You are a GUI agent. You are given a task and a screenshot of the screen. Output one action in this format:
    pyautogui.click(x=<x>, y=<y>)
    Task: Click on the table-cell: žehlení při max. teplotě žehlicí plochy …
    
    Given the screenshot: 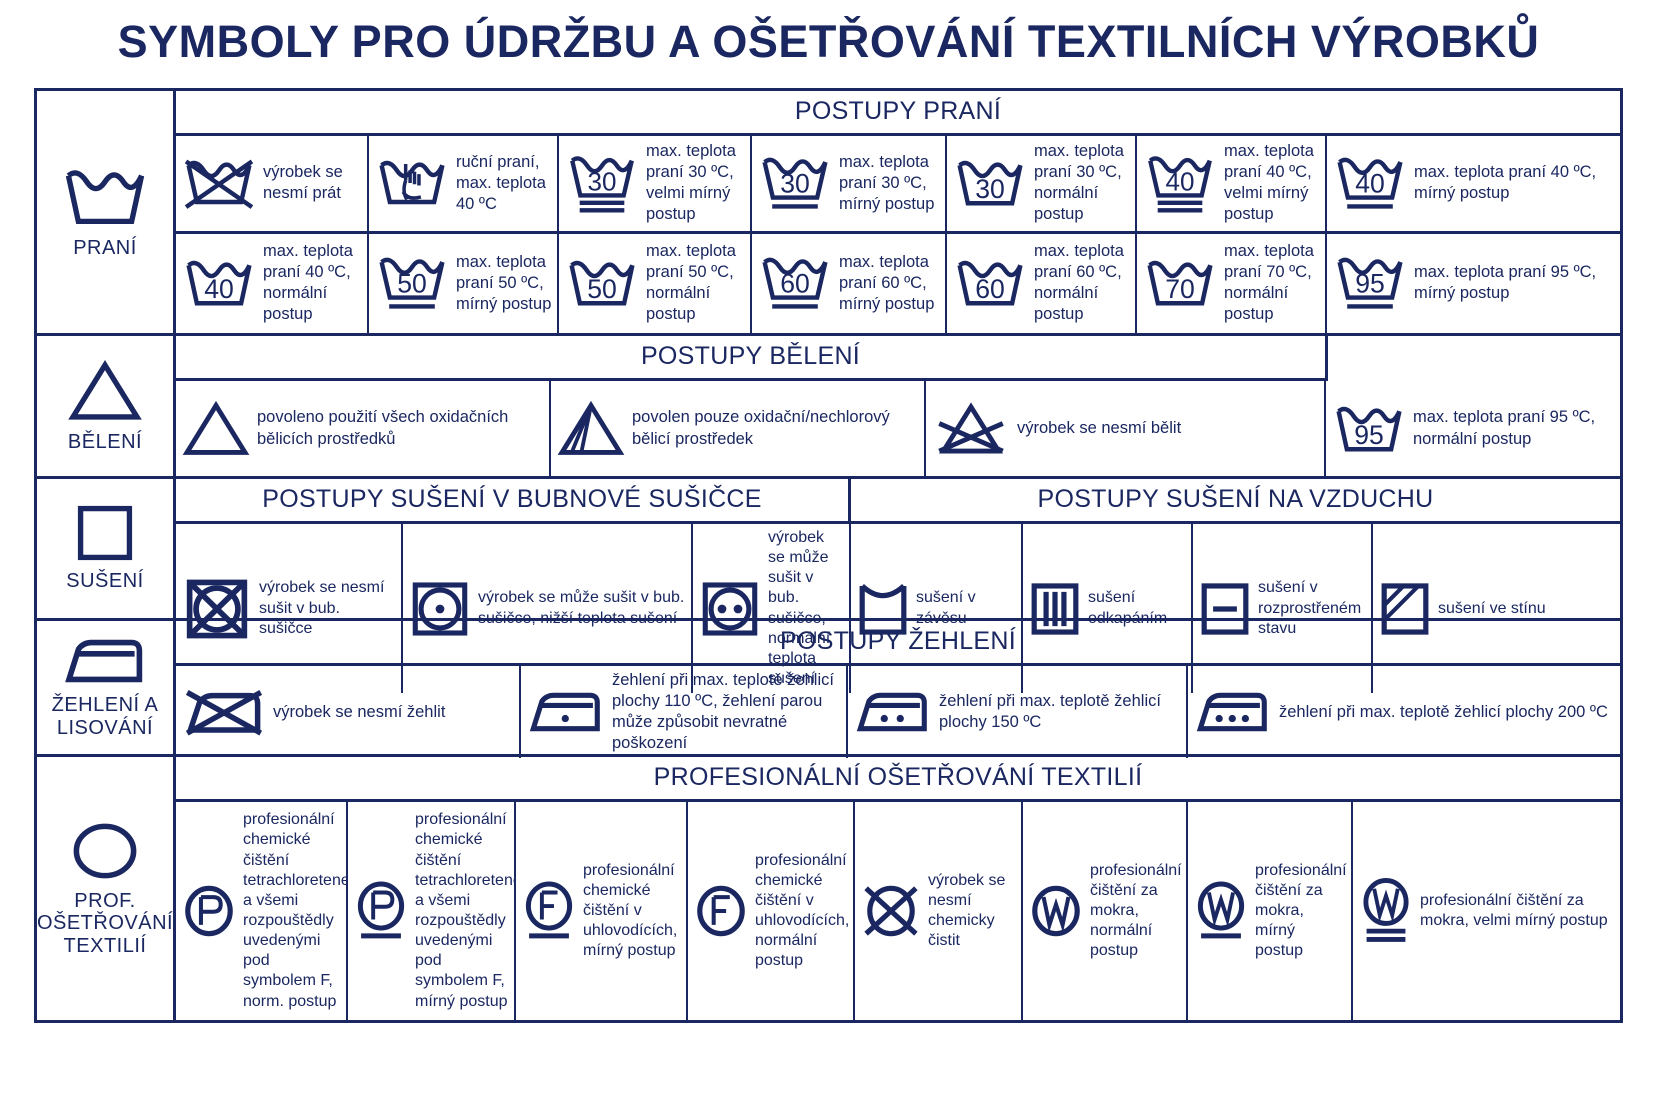 What is the action you would take?
    pyautogui.click(x=1404, y=712)
    